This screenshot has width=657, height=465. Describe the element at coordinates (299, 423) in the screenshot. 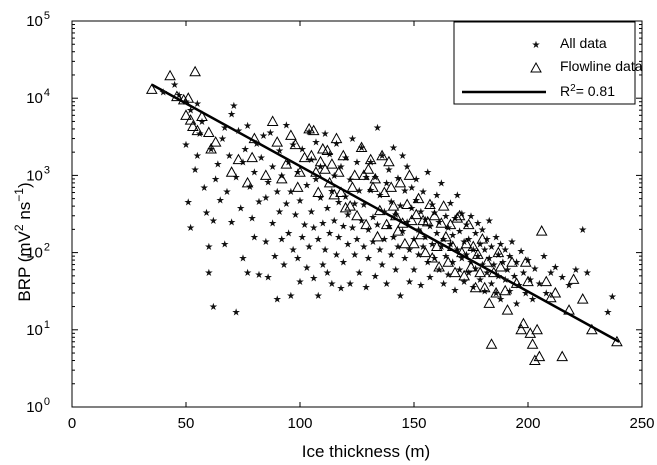

I see `x-tick-label: 100` at that location.